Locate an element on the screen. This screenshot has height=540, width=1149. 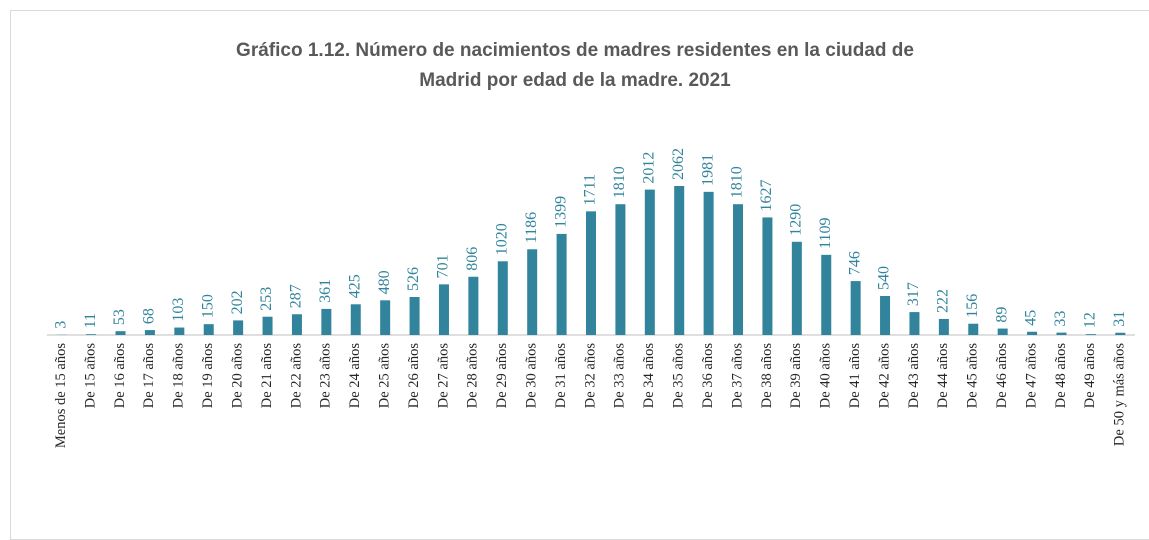
data-label: 45 is located at coordinates (1031, 318).